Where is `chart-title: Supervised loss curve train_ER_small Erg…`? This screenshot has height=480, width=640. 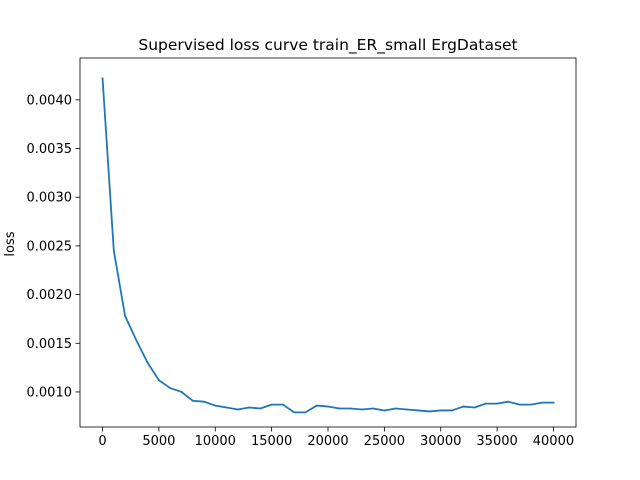 chart-title: Supervised loss curve train_ER_small Erg… is located at coordinates (327, 45).